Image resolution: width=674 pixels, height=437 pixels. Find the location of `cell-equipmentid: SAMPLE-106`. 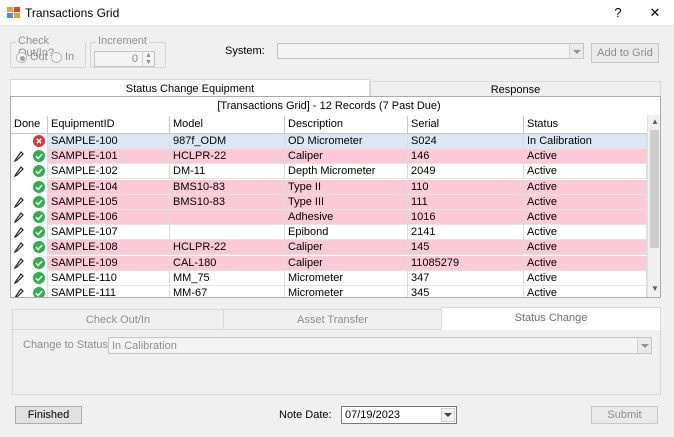

cell-equipmentid: SAMPLE-106 is located at coordinates (109, 217).